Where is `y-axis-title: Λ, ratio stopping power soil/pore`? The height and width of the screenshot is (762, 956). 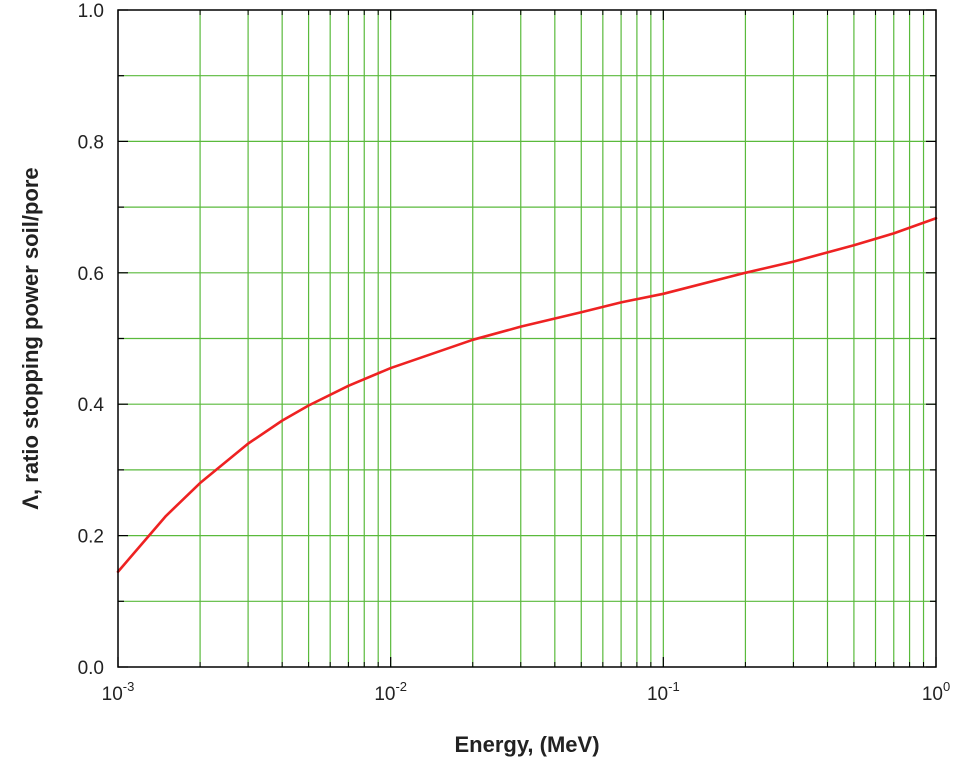 y-axis-title: Λ, ratio stopping power soil/pore is located at coordinates (30, 338).